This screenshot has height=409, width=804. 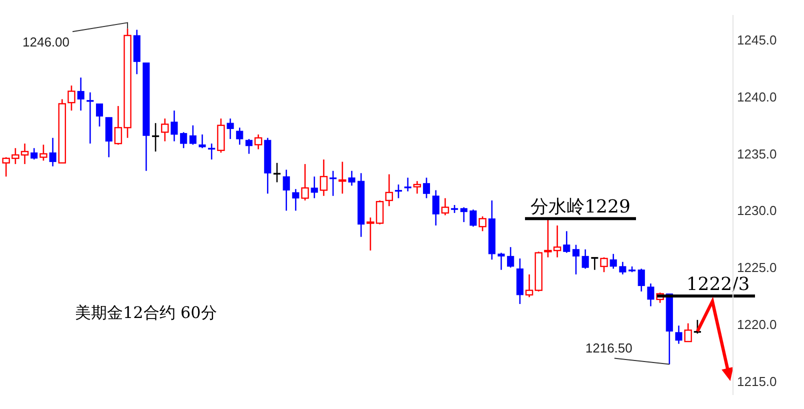 What do you see at coordinates (757, 40) in the screenshot?
I see `y-tick-label: 1245.0` at bounding box center [757, 40].